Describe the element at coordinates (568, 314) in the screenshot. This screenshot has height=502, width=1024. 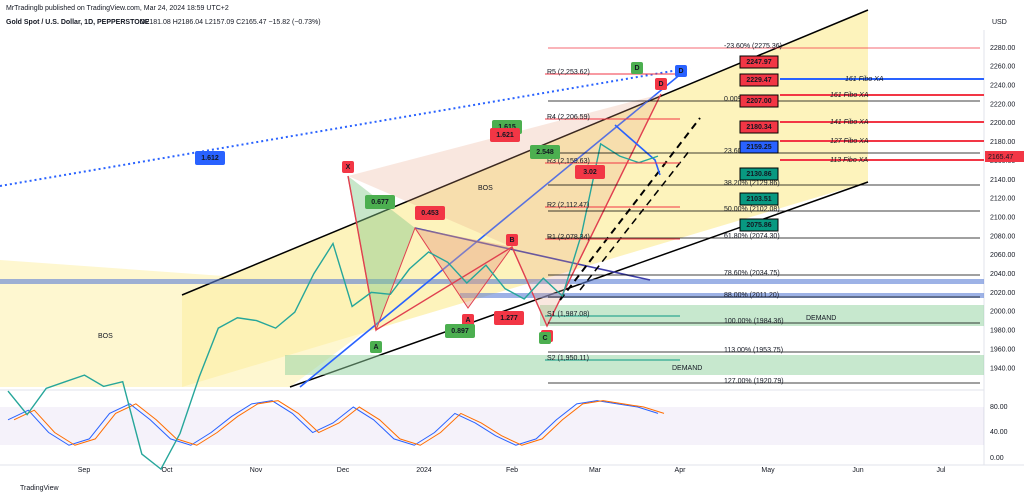
I see `pivot-label: S1 (1,987.08)` at that location.